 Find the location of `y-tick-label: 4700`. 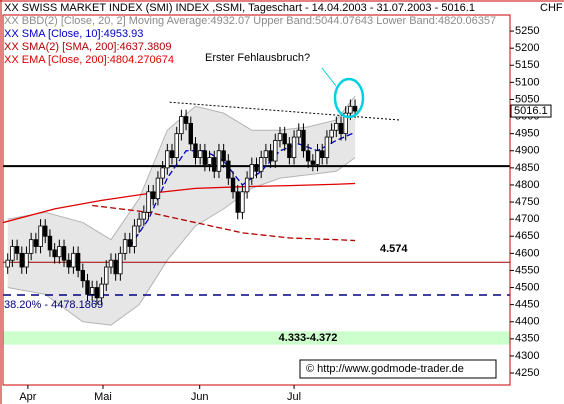

y-tick-label: 4700 is located at coordinates (527, 219).